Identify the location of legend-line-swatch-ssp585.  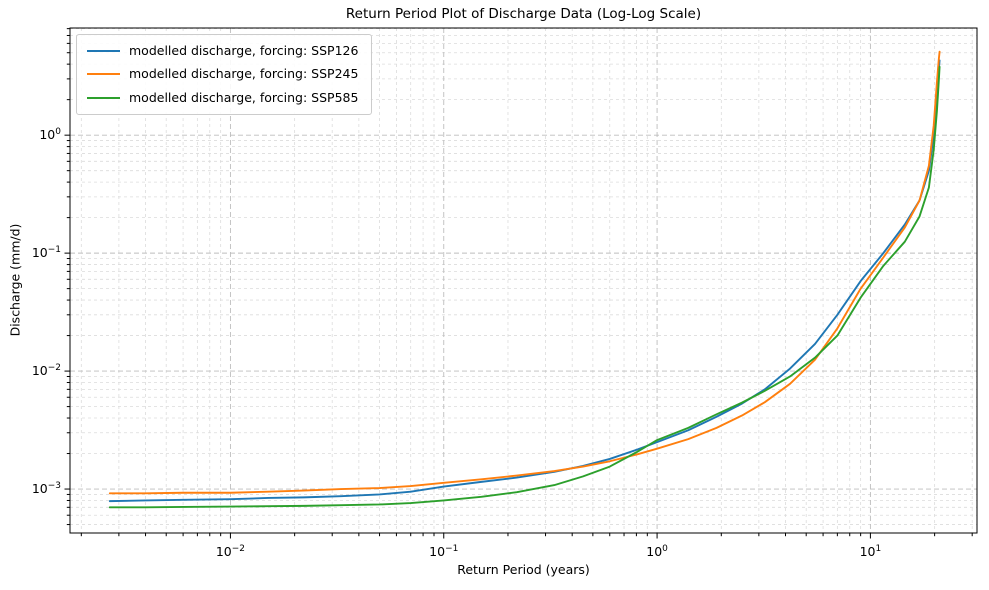
(103, 97).